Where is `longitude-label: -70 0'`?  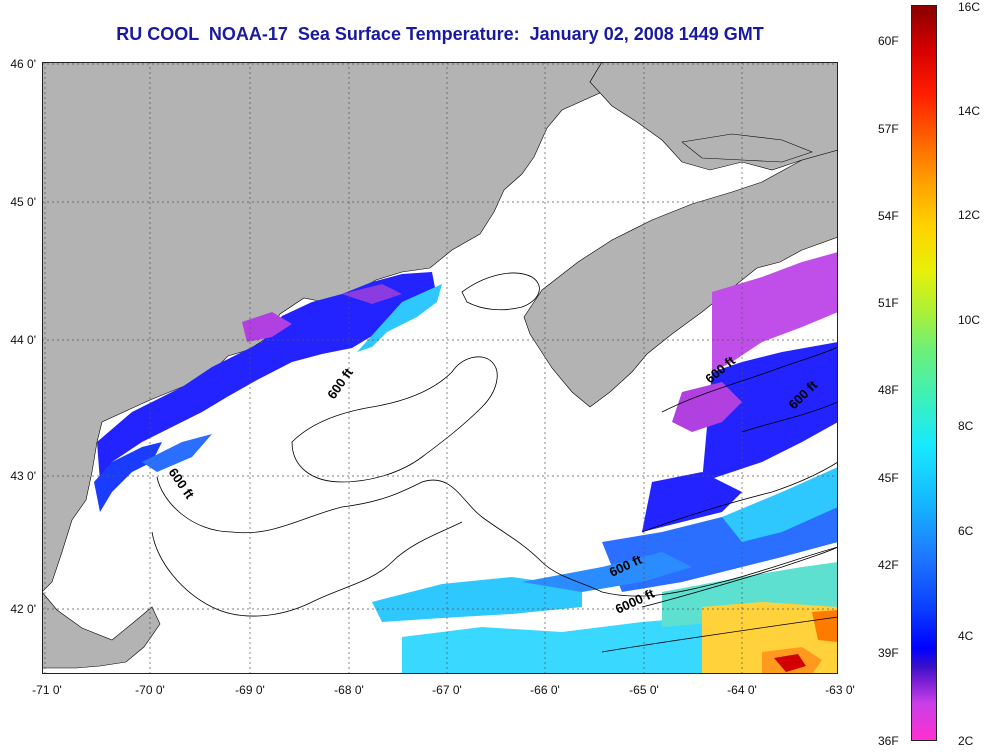 longitude-label: -70 0' is located at coordinates (150, 690).